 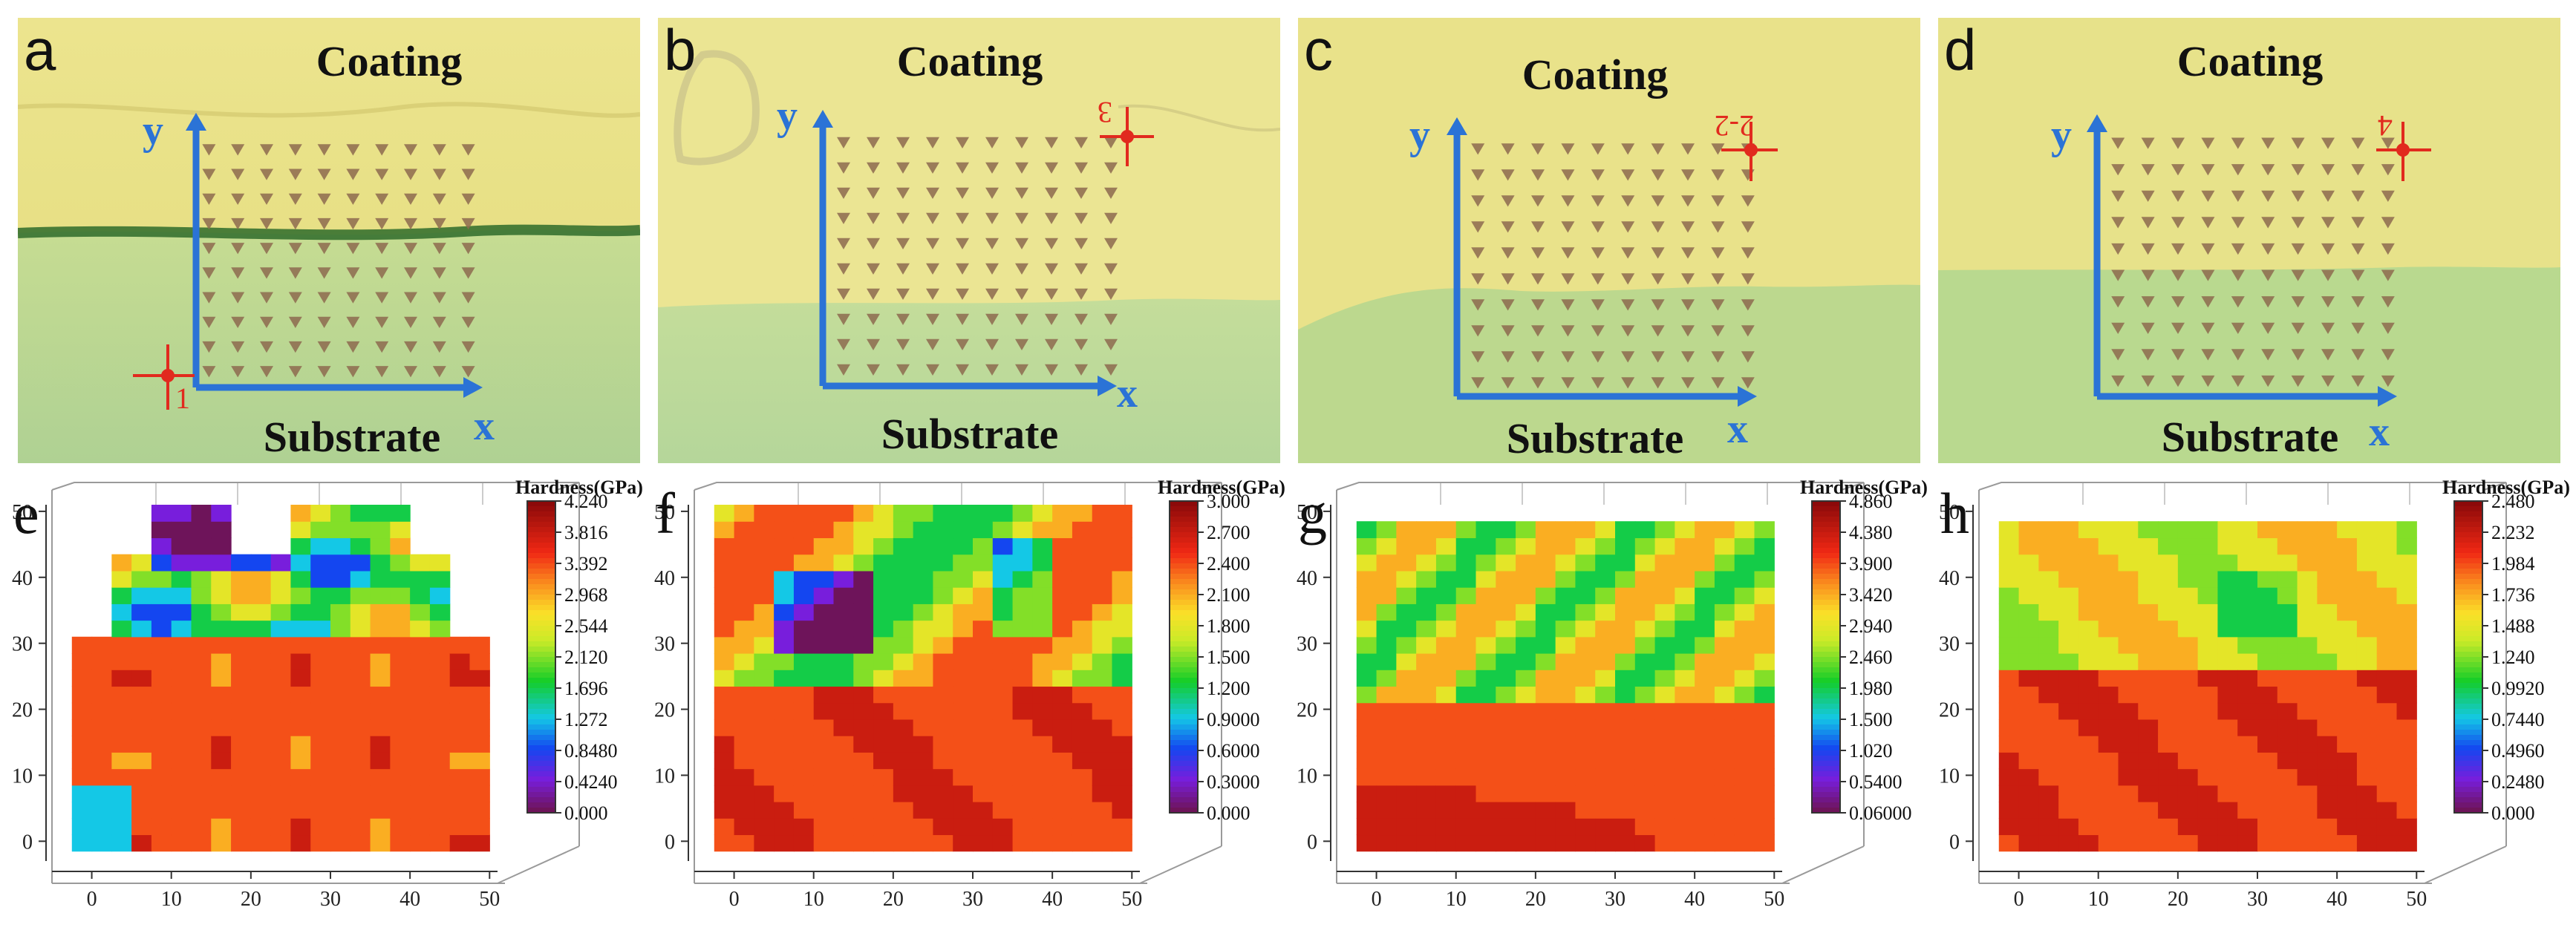 What do you see at coordinates (2249, 241) in the screenshot?
I see `photo-panel-d: y x 4 Coating Substrate d` at bounding box center [2249, 241].